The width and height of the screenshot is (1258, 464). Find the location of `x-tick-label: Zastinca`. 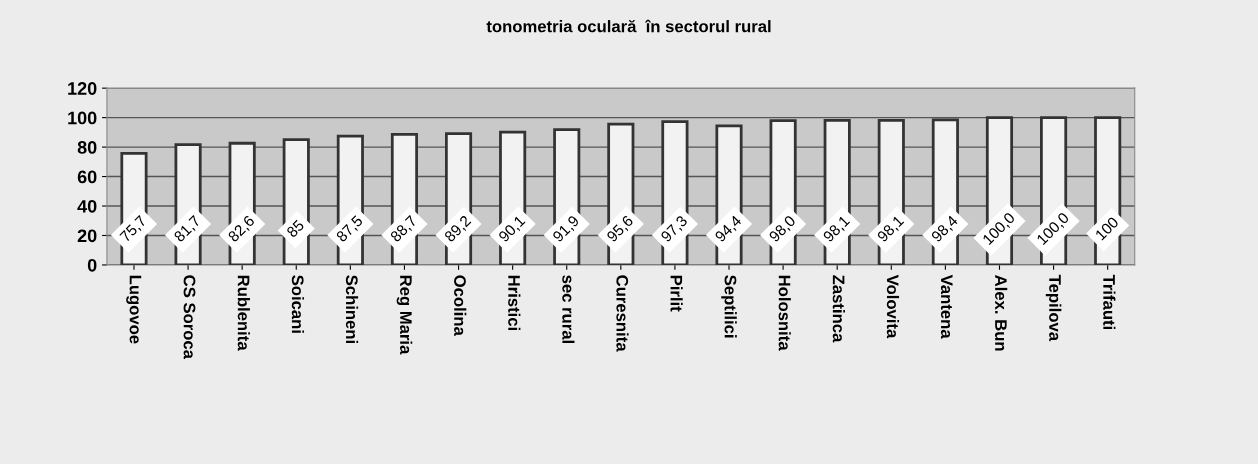

x-tick-label: Zastinca is located at coordinates (838, 309).